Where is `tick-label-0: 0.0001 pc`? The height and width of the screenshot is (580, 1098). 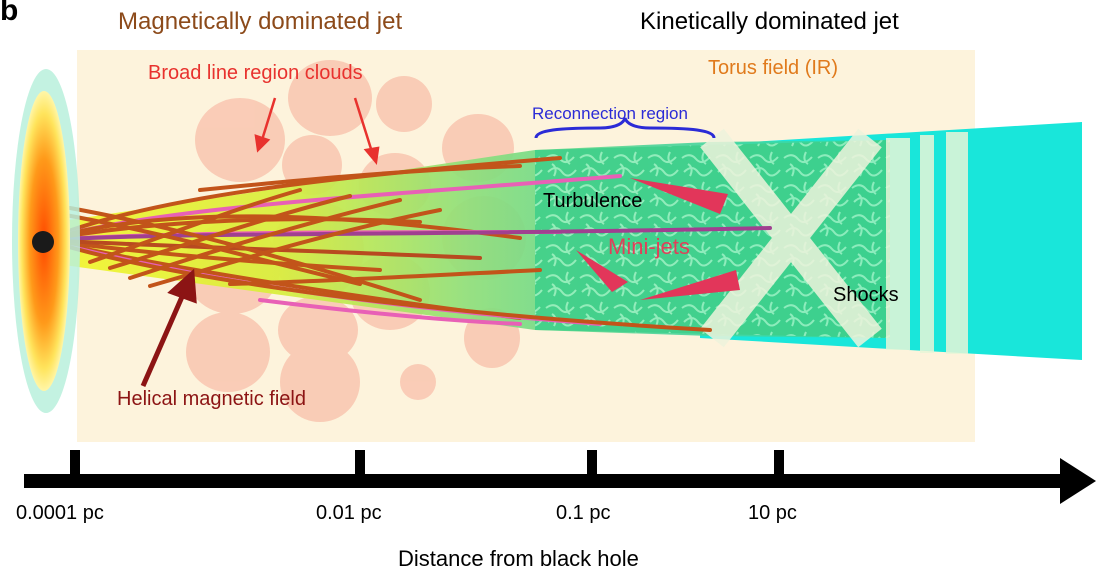 tick-label-0: 0.0001 pc is located at coordinates (60, 513).